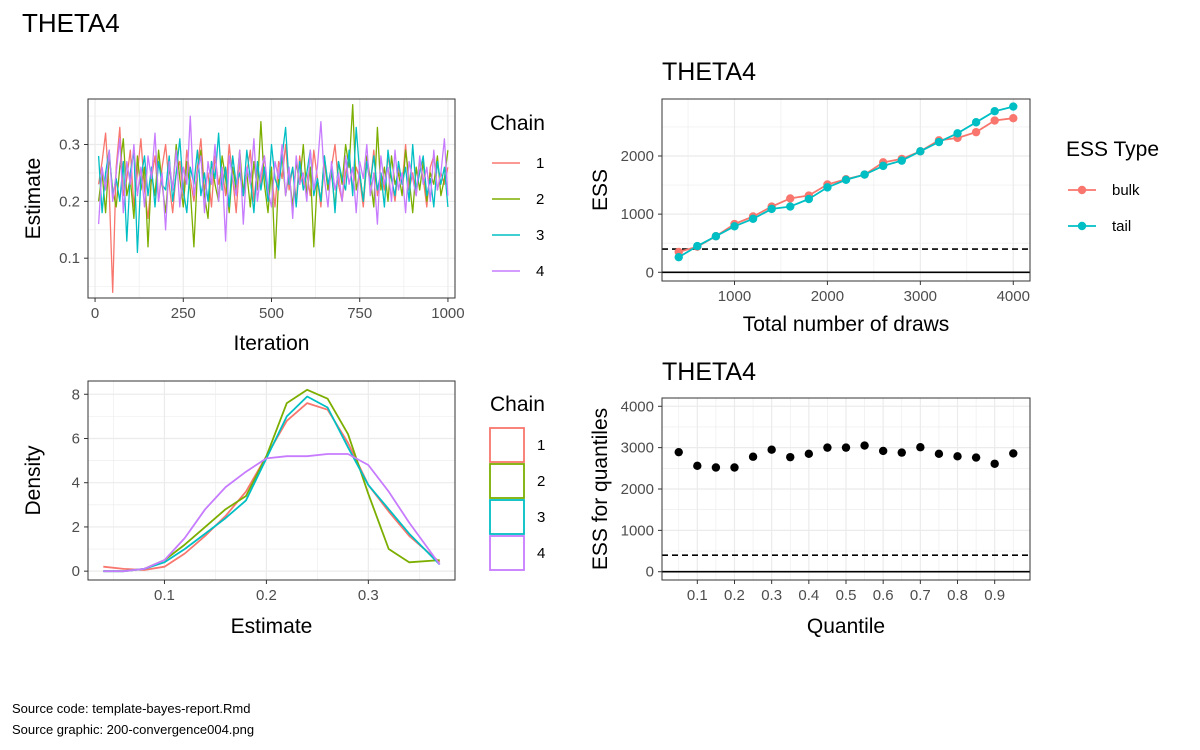 This screenshot has width=1200, height=750. Describe the element at coordinates (637, 448) in the screenshot. I see `ess-quantiles-y-tick-label: 3000` at that location.